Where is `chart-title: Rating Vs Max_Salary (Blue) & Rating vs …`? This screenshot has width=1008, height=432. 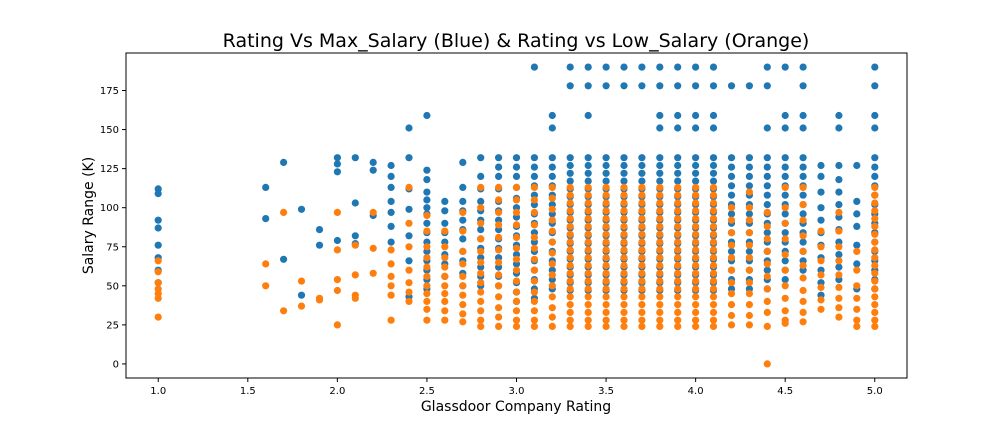 chart-title: Rating Vs Max_Salary (Blue) & Rating vs … is located at coordinates (516, 41).